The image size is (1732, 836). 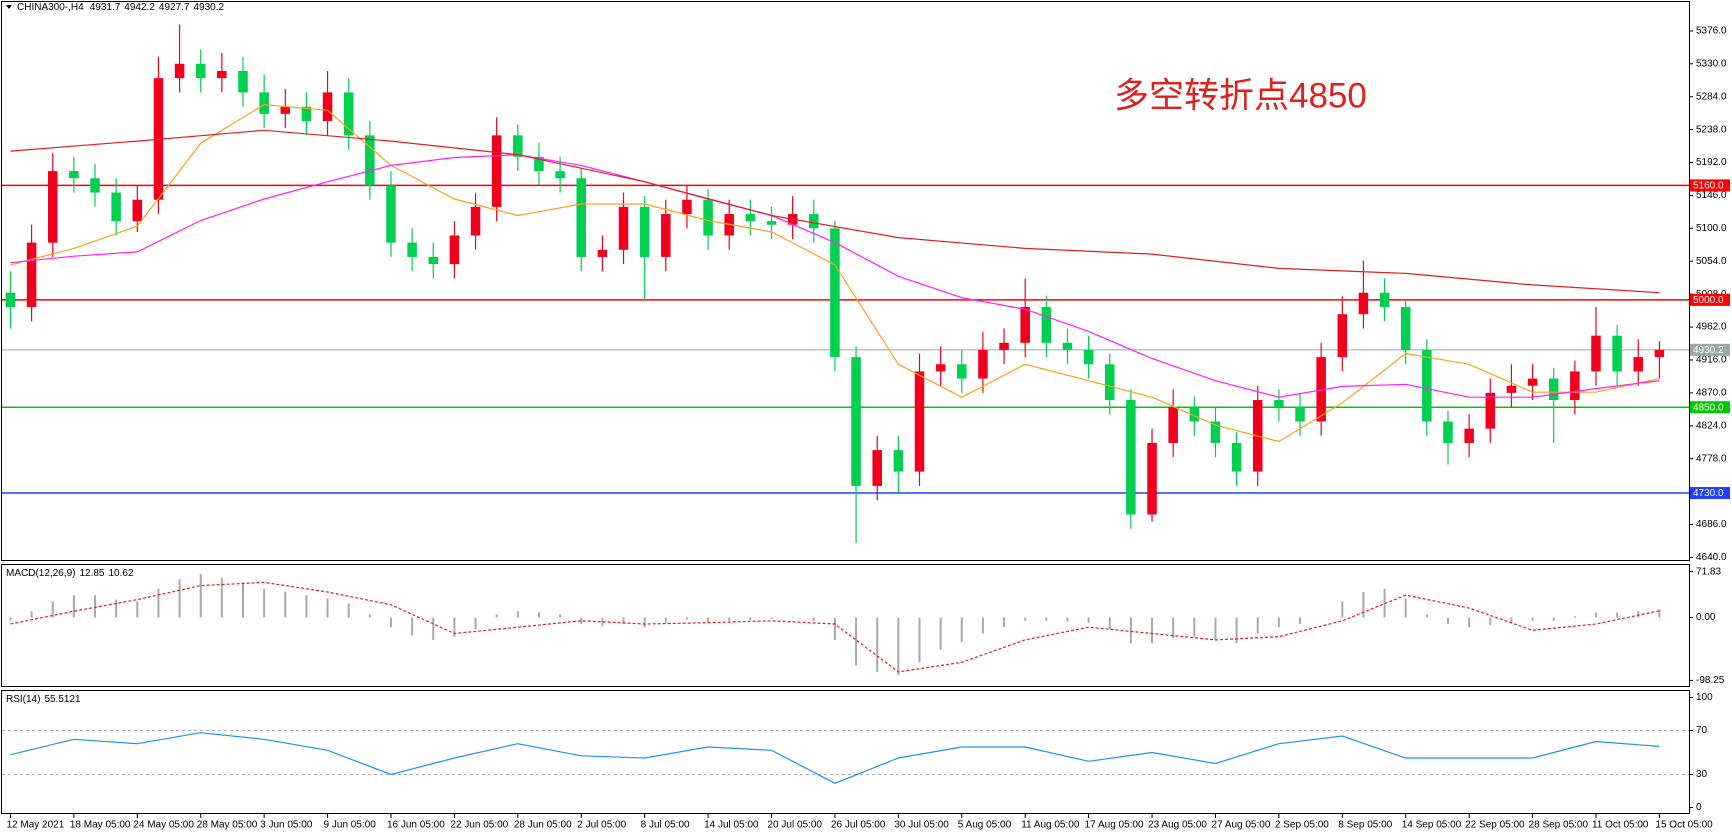 I want to click on x-tick-label: 30 Jul 05:00, so click(x=921, y=825).